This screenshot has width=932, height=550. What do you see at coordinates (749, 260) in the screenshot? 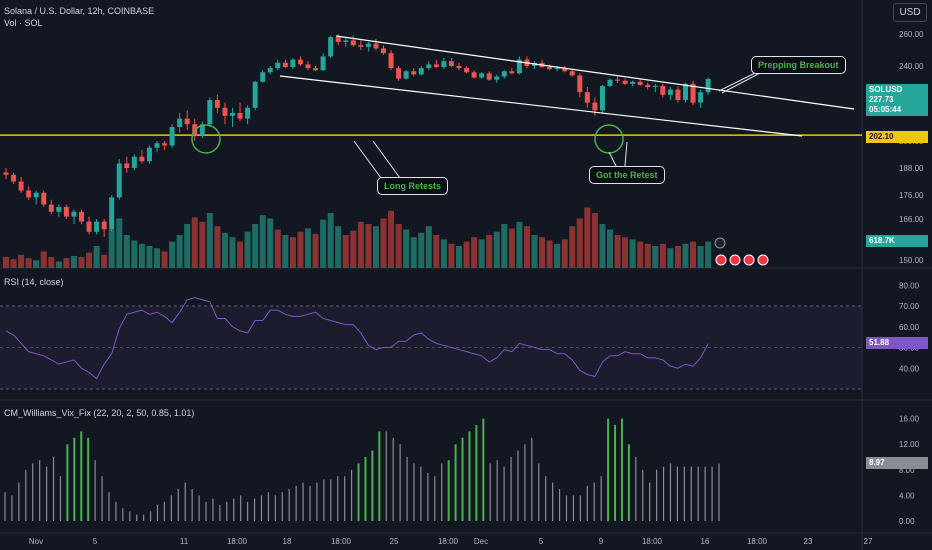
I see `flag-marker-icon` at bounding box center [749, 260].